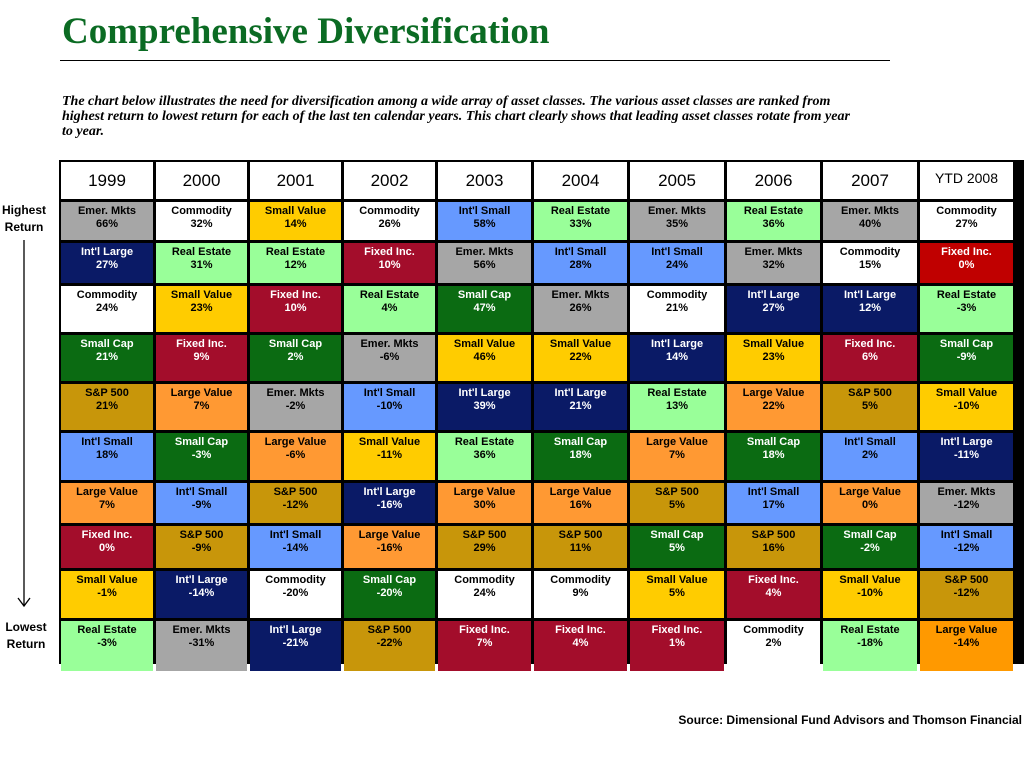 Image resolution: width=1024 pixels, height=768 pixels. I want to click on asset-return: -3%, so click(201, 455).